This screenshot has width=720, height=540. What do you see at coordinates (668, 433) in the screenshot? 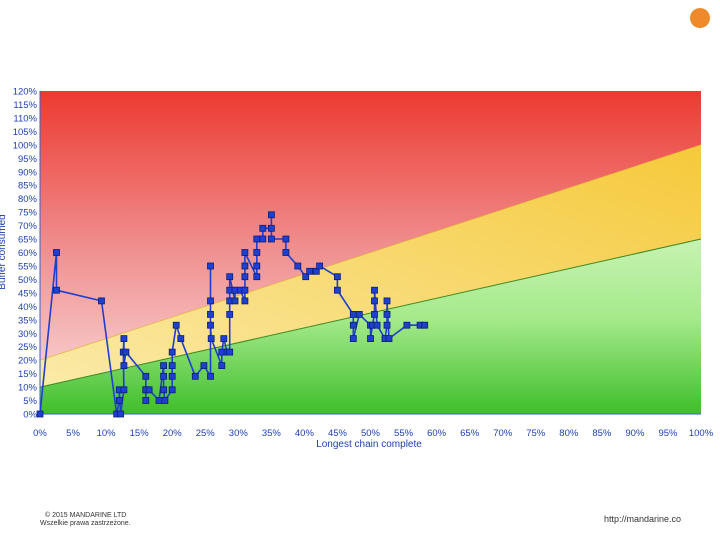
I see `x-tick-label: 95%` at bounding box center [668, 433].